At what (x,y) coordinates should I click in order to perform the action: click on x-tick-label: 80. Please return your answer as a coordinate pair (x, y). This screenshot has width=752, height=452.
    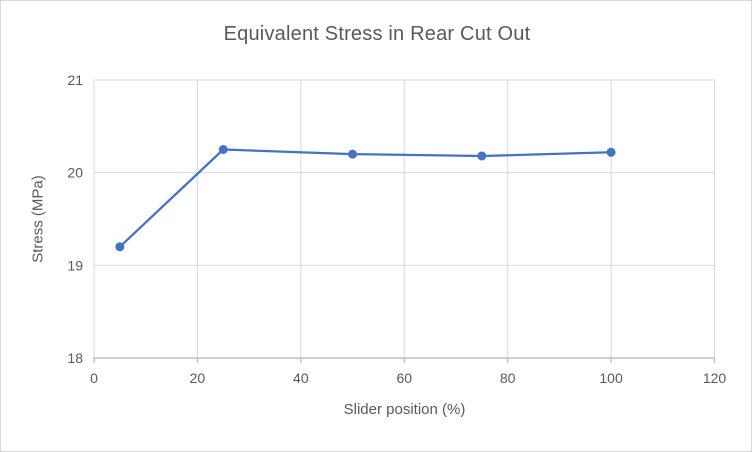
    Looking at the image, I should click on (508, 378).